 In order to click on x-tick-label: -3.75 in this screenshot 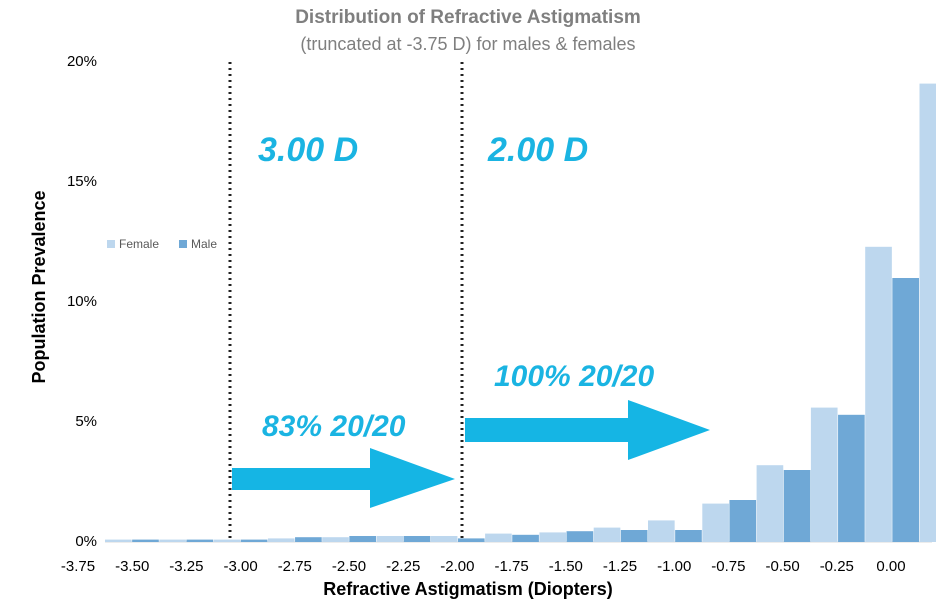, I will do `click(78, 566)`.